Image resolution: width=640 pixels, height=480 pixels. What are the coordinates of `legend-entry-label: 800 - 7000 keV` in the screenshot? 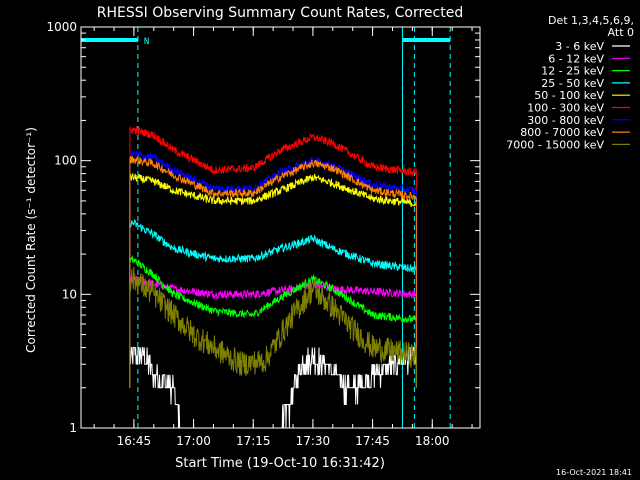 It's located at (562, 132).